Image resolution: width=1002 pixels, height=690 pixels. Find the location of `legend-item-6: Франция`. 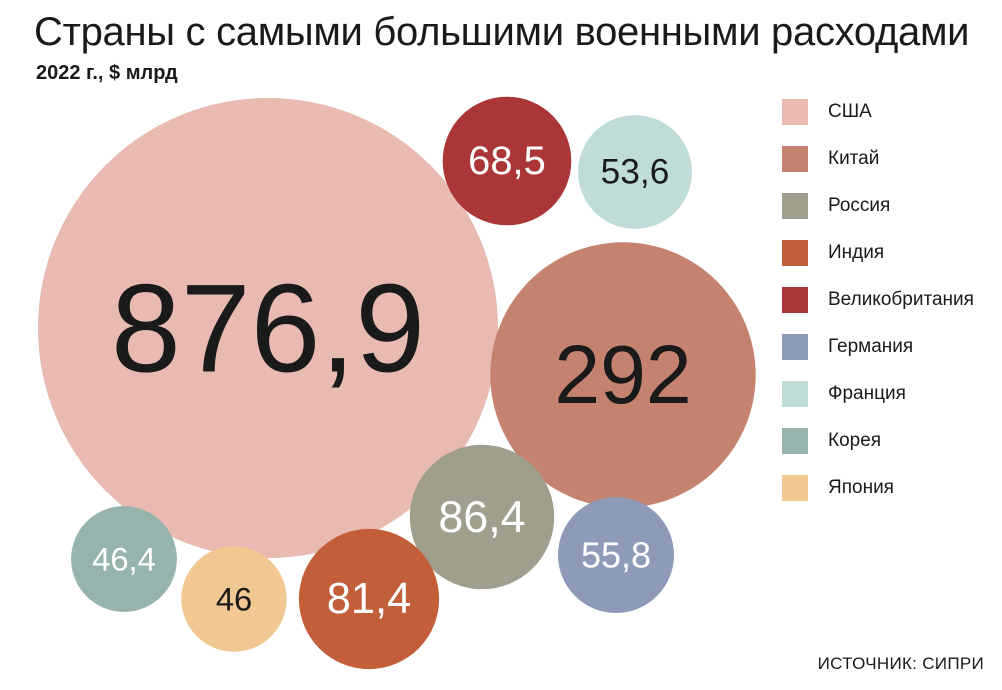

legend-item-6: Франция is located at coordinates (878, 393).